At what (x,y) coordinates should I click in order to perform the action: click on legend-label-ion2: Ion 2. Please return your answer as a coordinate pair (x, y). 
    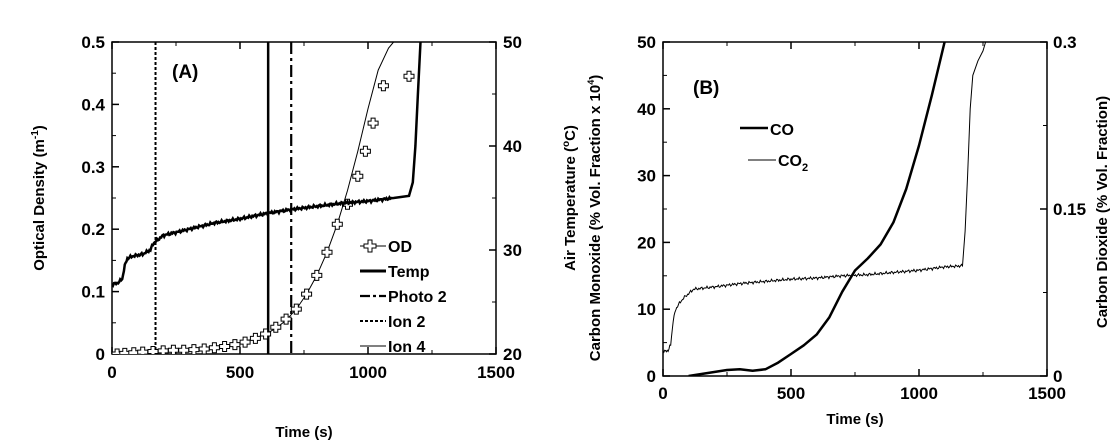
    Looking at the image, I should click on (406, 322).